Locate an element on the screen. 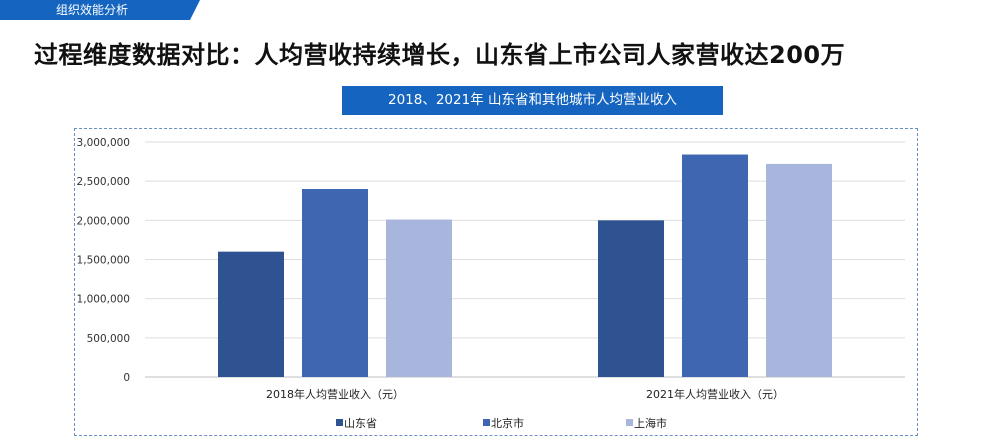 This screenshot has height=447, width=1005. y-tick-label: 500,000 is located at coordinates (108, 339).